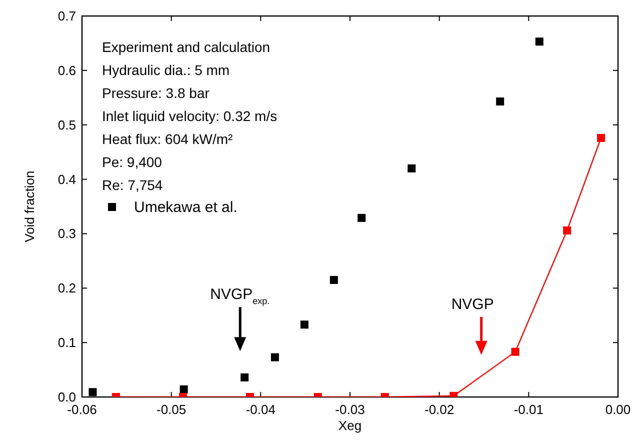 This screenshot has height=441, width=644. I want to click on y-tick-label: 0.5, so click(67, 124).